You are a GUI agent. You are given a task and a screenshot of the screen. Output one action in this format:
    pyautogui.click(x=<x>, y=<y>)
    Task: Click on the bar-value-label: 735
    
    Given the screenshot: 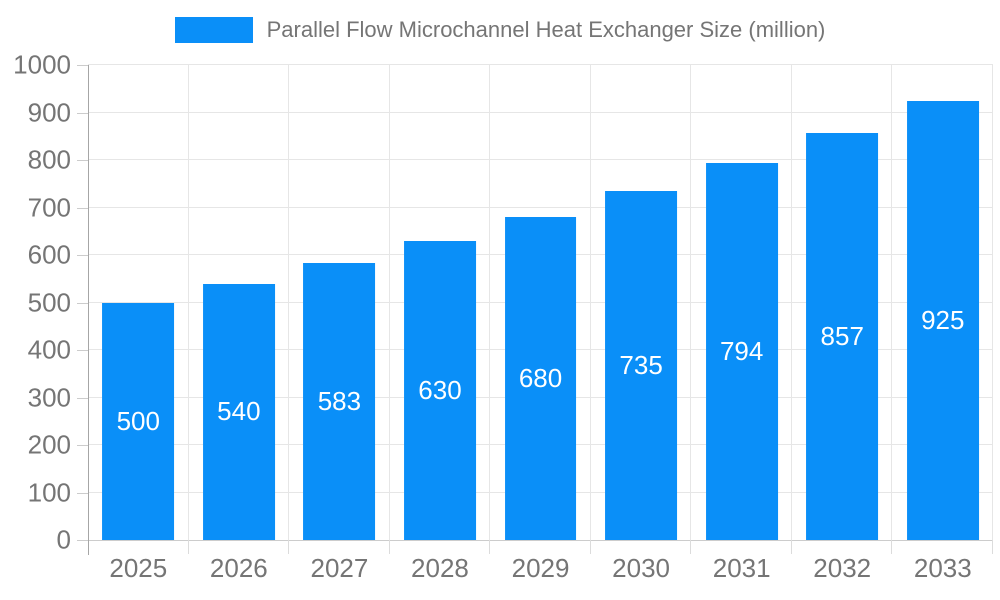 What is the action you would take?
    pyautogui.click(x=641, y=364)
    